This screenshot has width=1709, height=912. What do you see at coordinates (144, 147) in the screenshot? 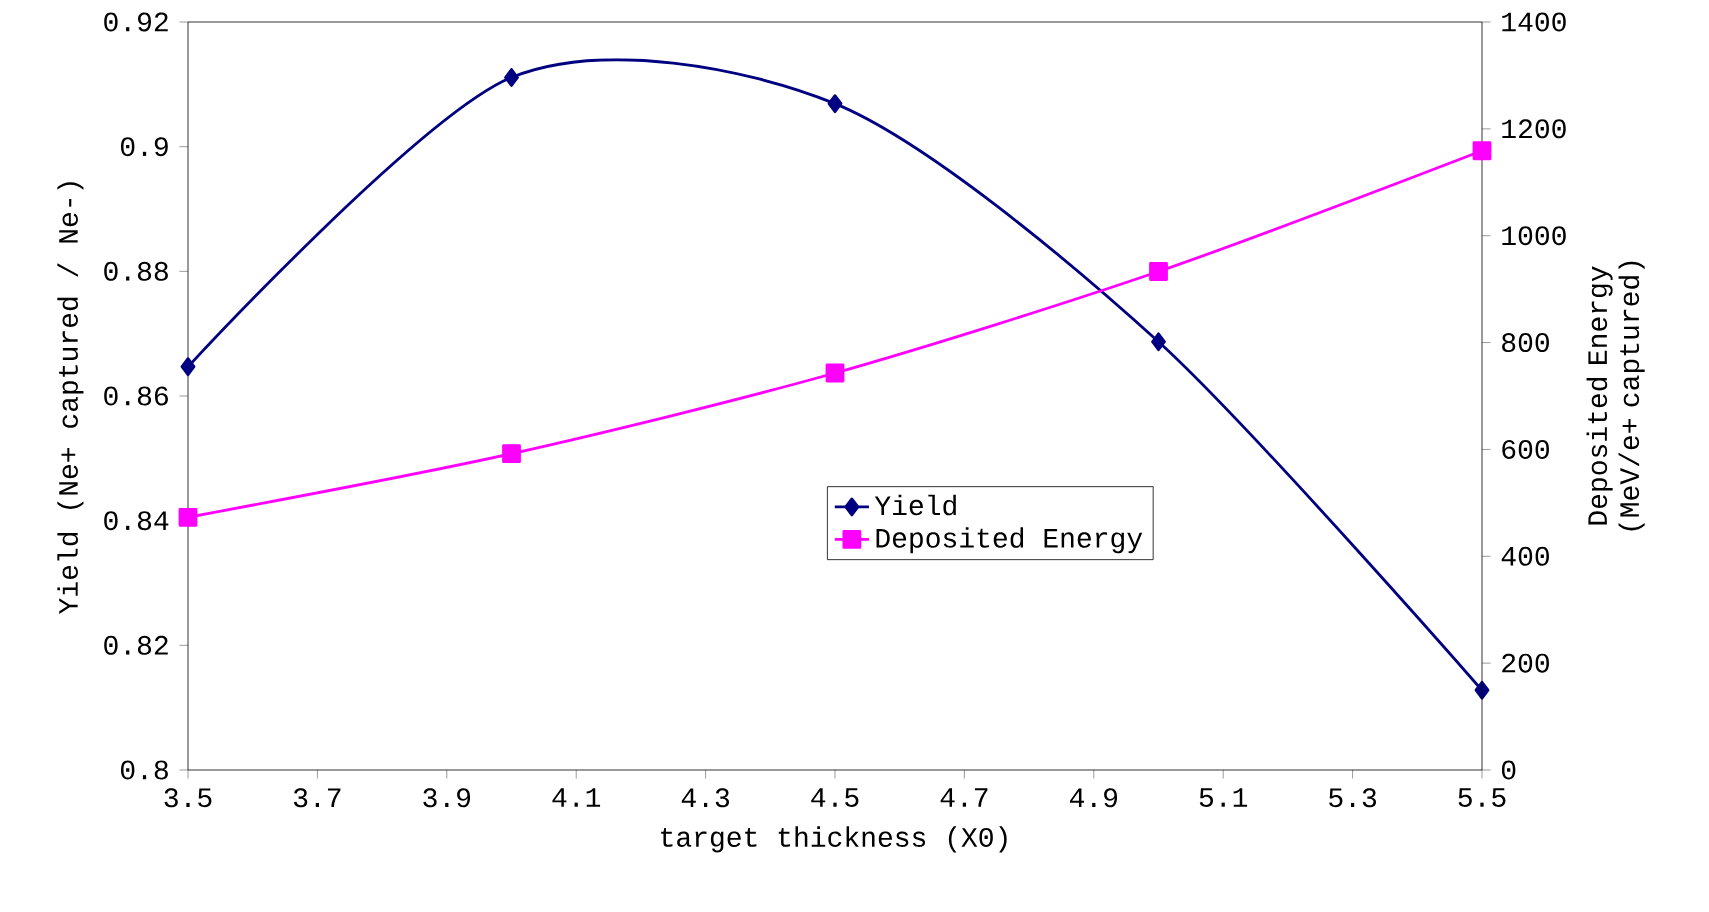
I see `y-tick-label: 0.9` at bounding box center [144, 147].